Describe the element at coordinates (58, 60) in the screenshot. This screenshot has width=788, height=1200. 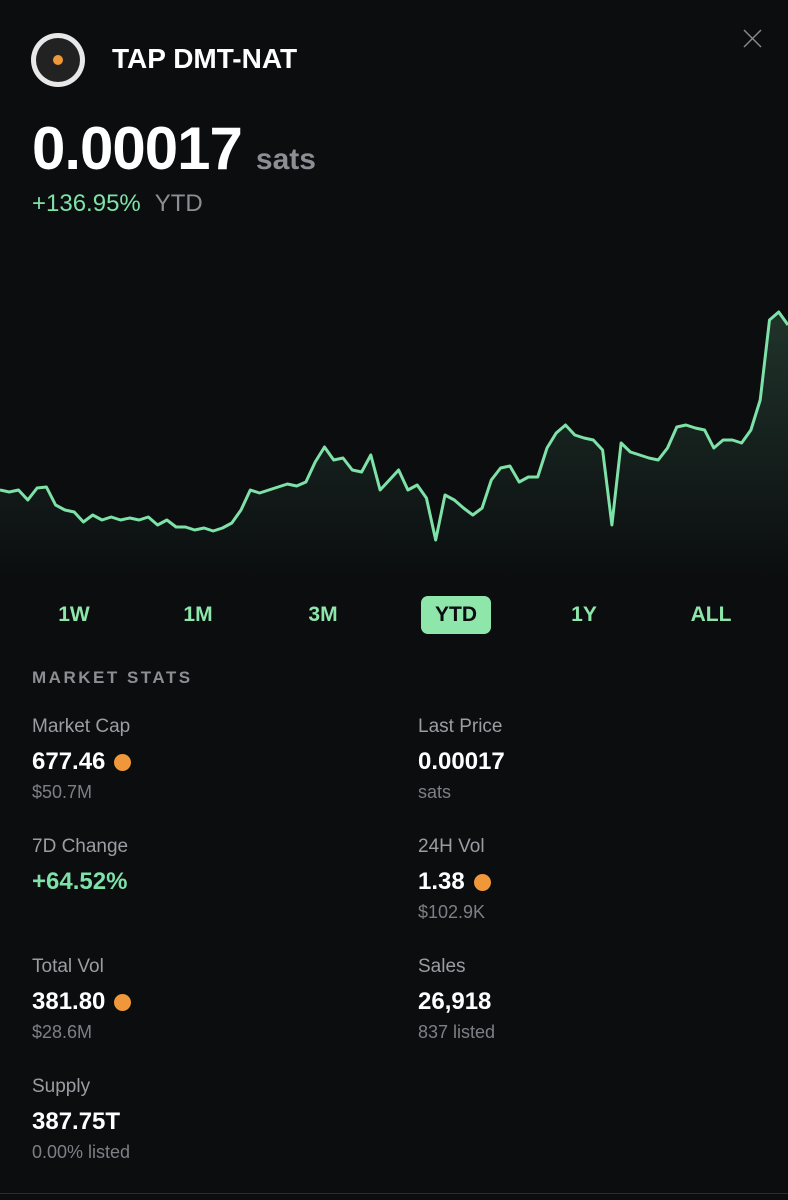
I see `token-logo-dot` at that location.